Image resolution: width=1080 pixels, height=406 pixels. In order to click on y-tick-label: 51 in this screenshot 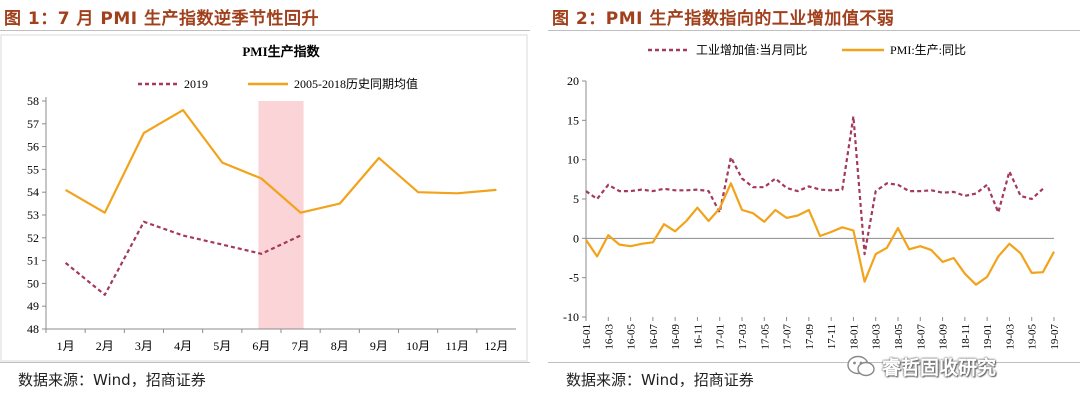, I will do `click(33, 261)`.